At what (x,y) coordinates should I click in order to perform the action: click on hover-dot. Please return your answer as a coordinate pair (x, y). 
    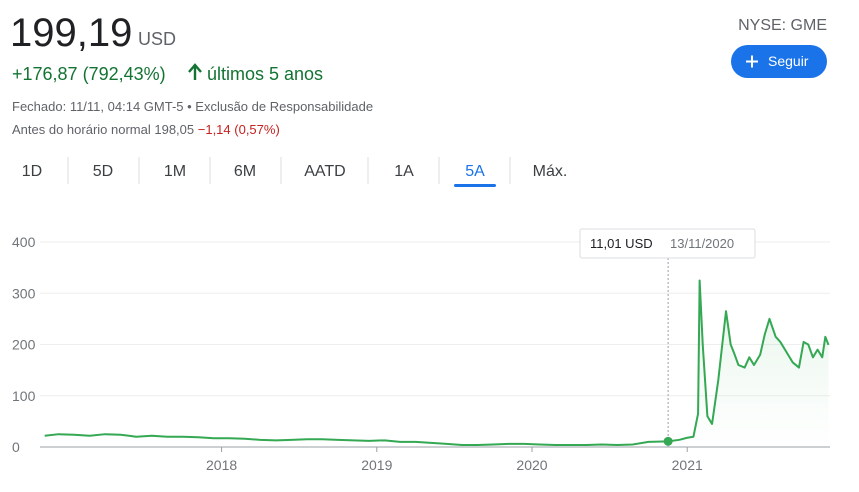
    Looking at the image, I should click on (668, 441).